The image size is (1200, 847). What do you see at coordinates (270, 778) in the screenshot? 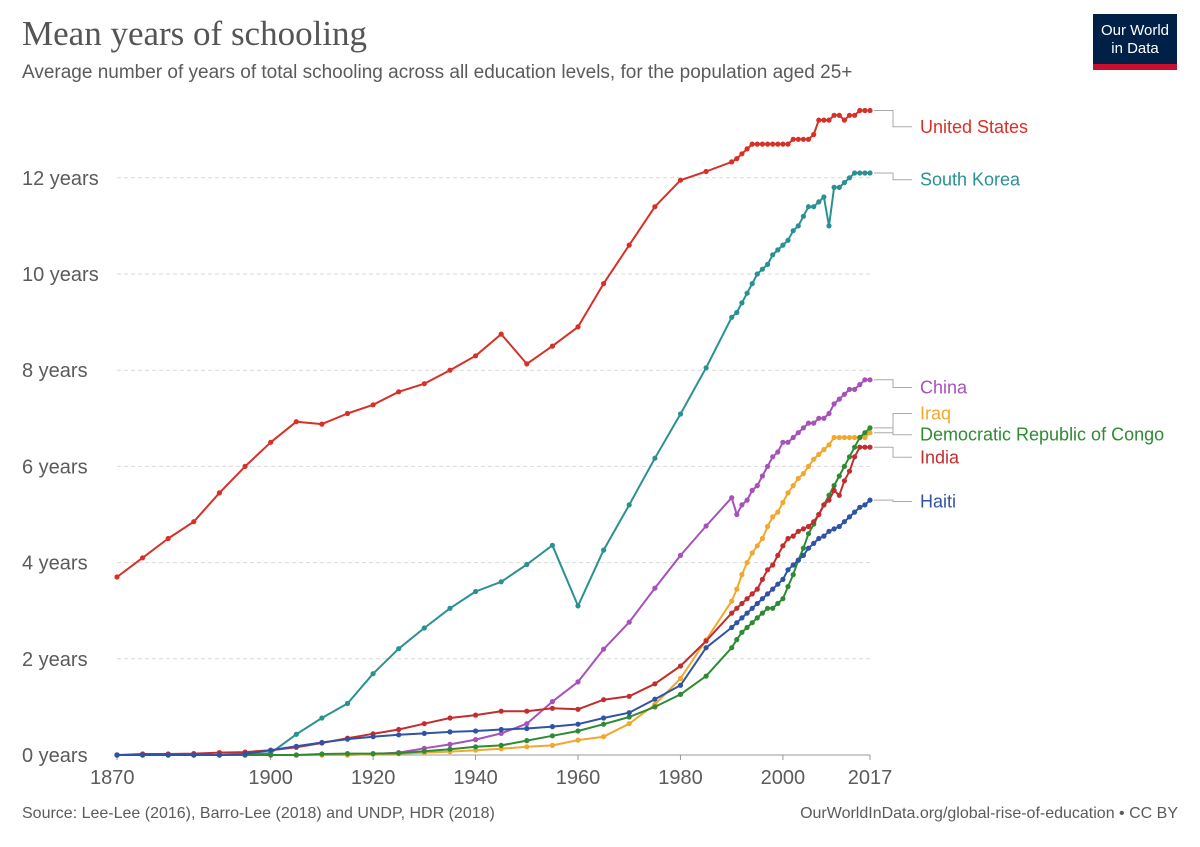
I see `x-tick-label: 1900` at bounding box center [270, 778].